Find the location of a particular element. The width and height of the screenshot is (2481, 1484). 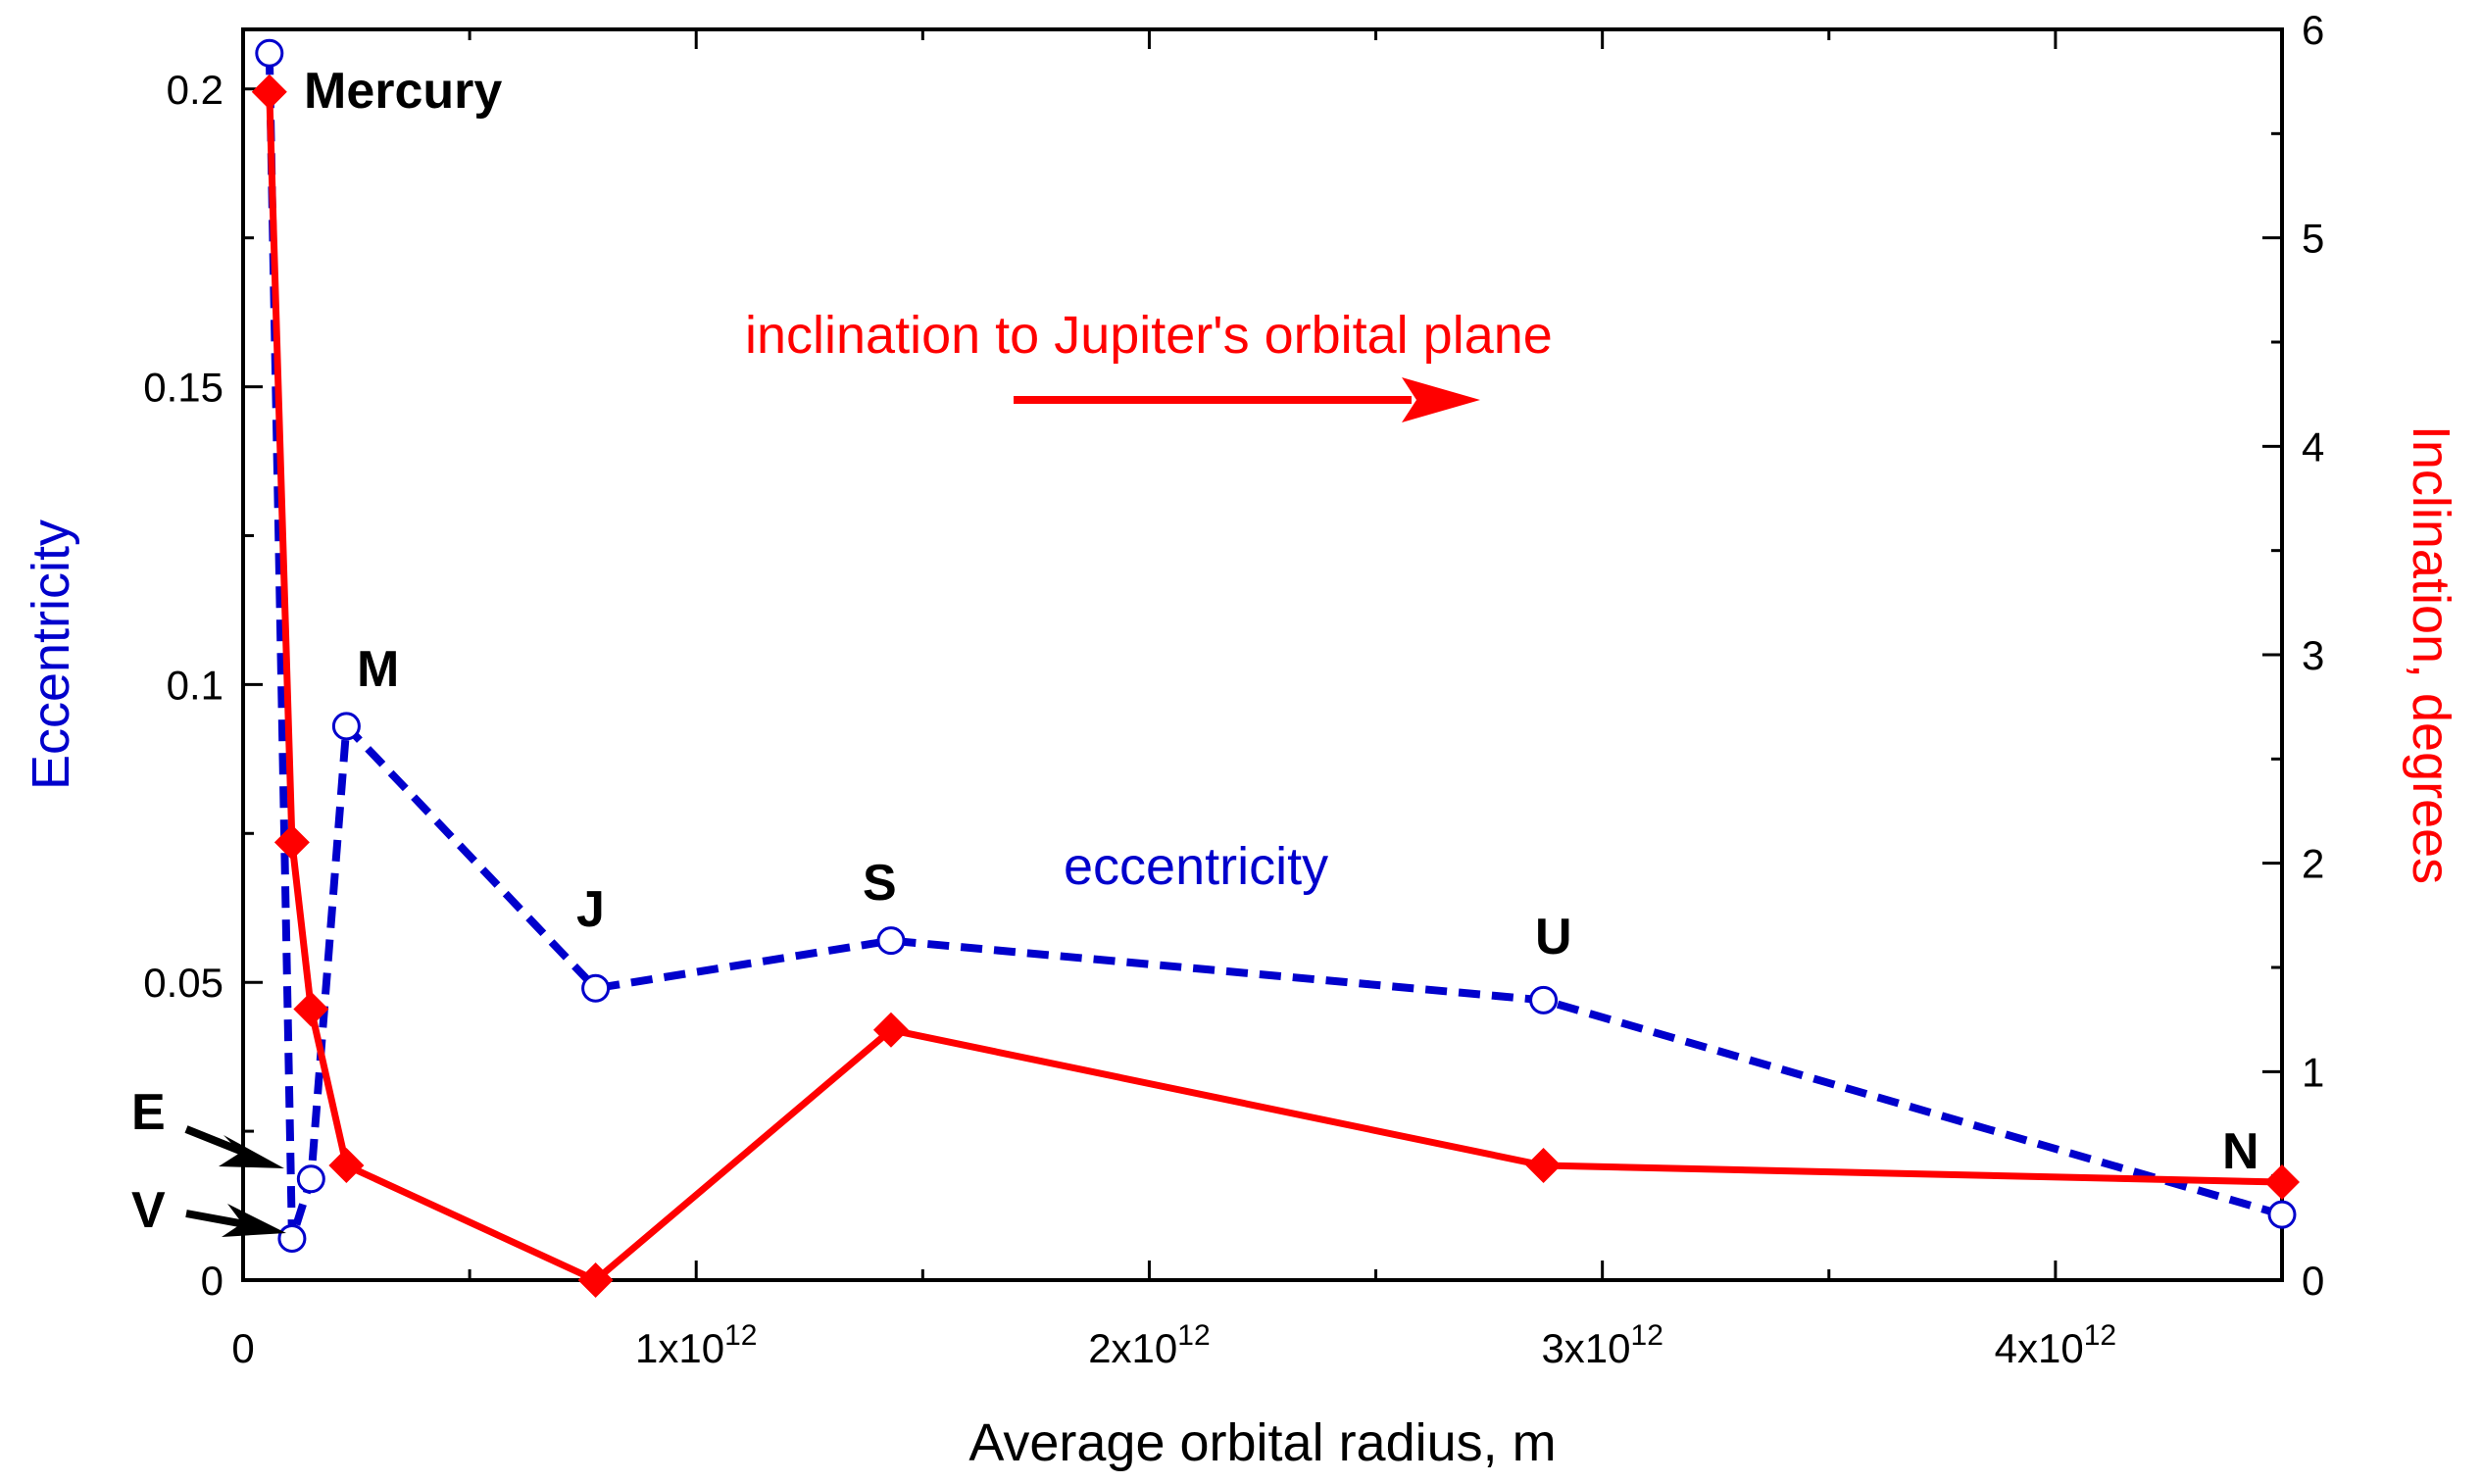

x-tick-label: 2x10¹² is located at coordinates (1149, 1345).